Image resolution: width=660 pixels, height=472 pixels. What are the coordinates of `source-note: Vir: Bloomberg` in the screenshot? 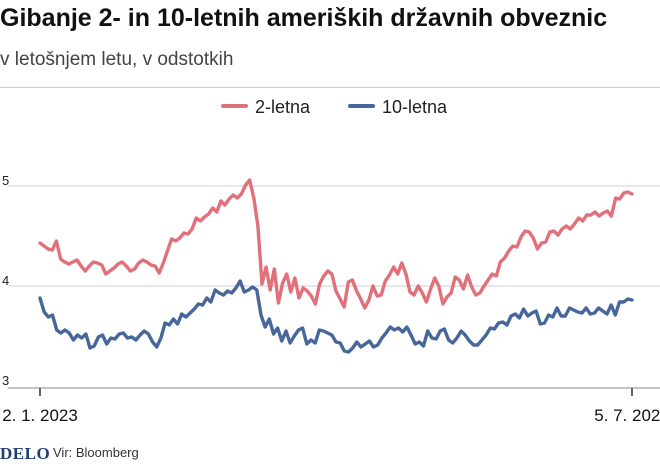 It's located at (96, 452).